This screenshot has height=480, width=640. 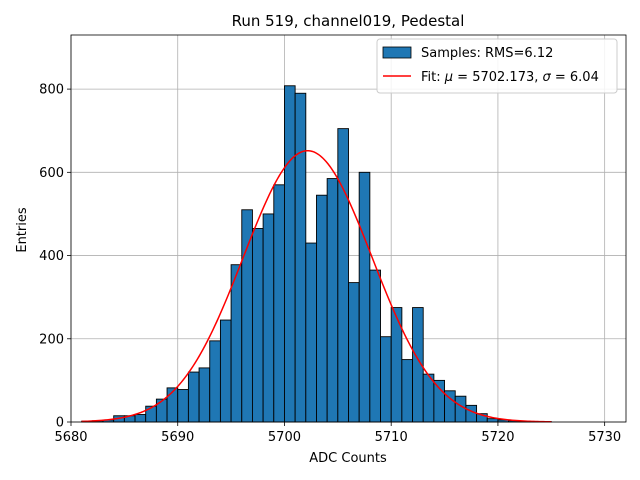 What do you see at coordinates (51, 256) in the screenshot?
I see `y-tick-label: 400` at bounding box center [51, 256].